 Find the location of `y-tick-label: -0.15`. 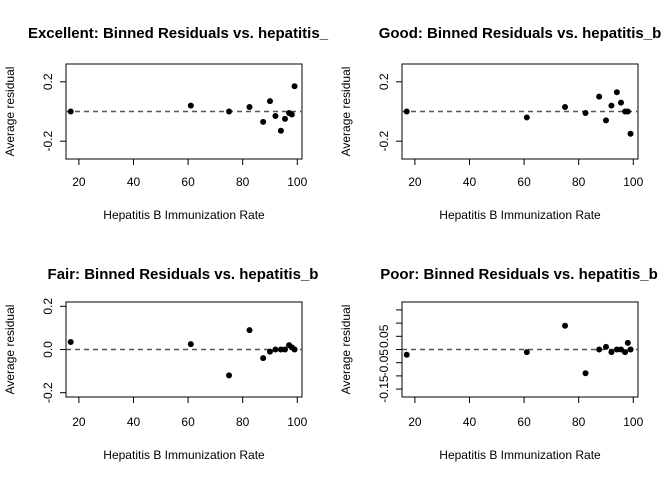

y-tick-label: -0.15 is located at coordinates (384, 389).